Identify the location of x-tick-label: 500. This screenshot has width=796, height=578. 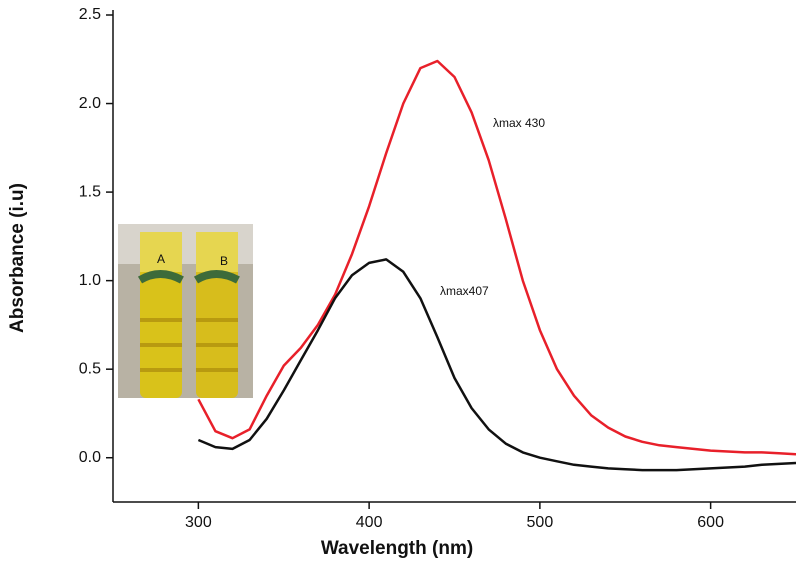
(540, 522).